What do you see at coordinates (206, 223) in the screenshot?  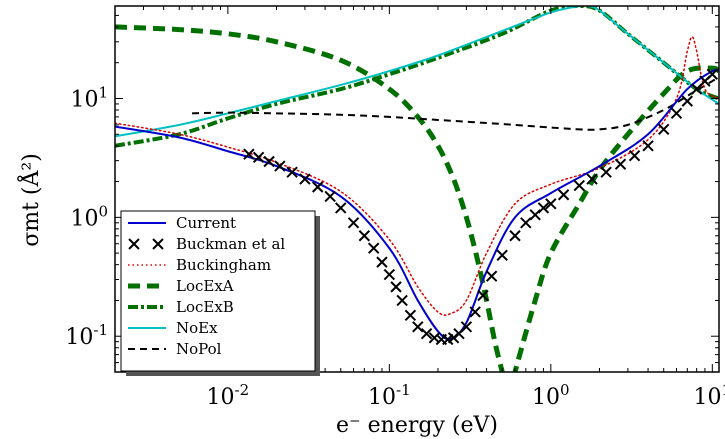 I see `legend-label-current: Current` at bounding box center [206, 223].